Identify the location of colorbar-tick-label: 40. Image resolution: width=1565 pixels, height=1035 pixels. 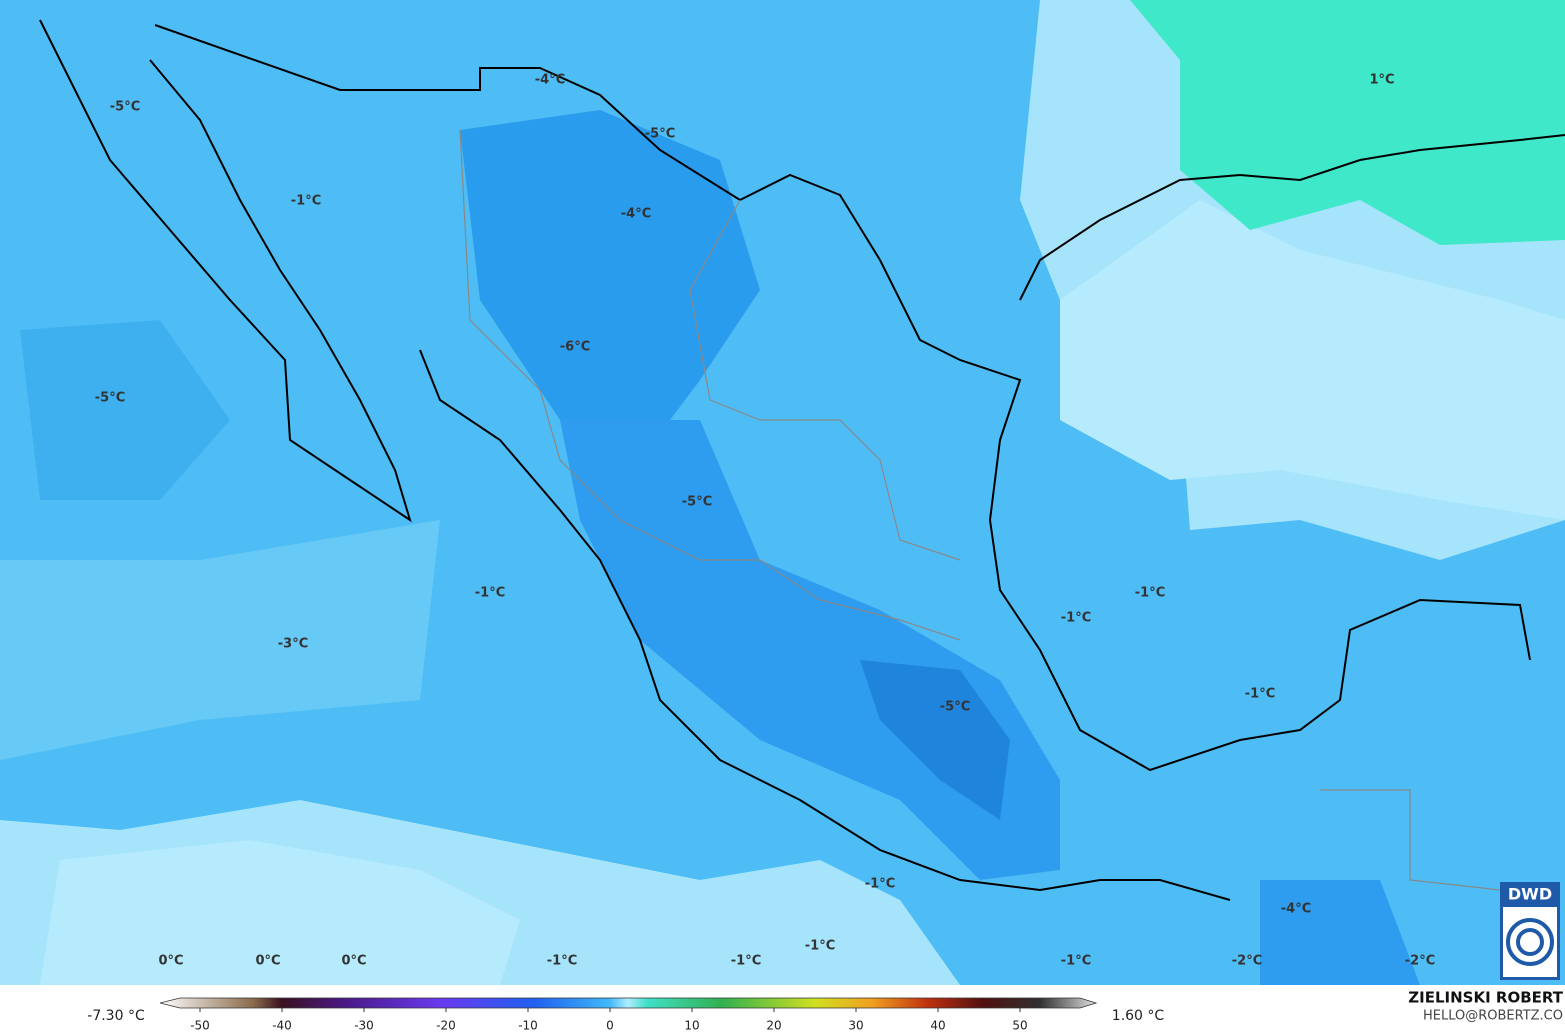
(937, 1026).